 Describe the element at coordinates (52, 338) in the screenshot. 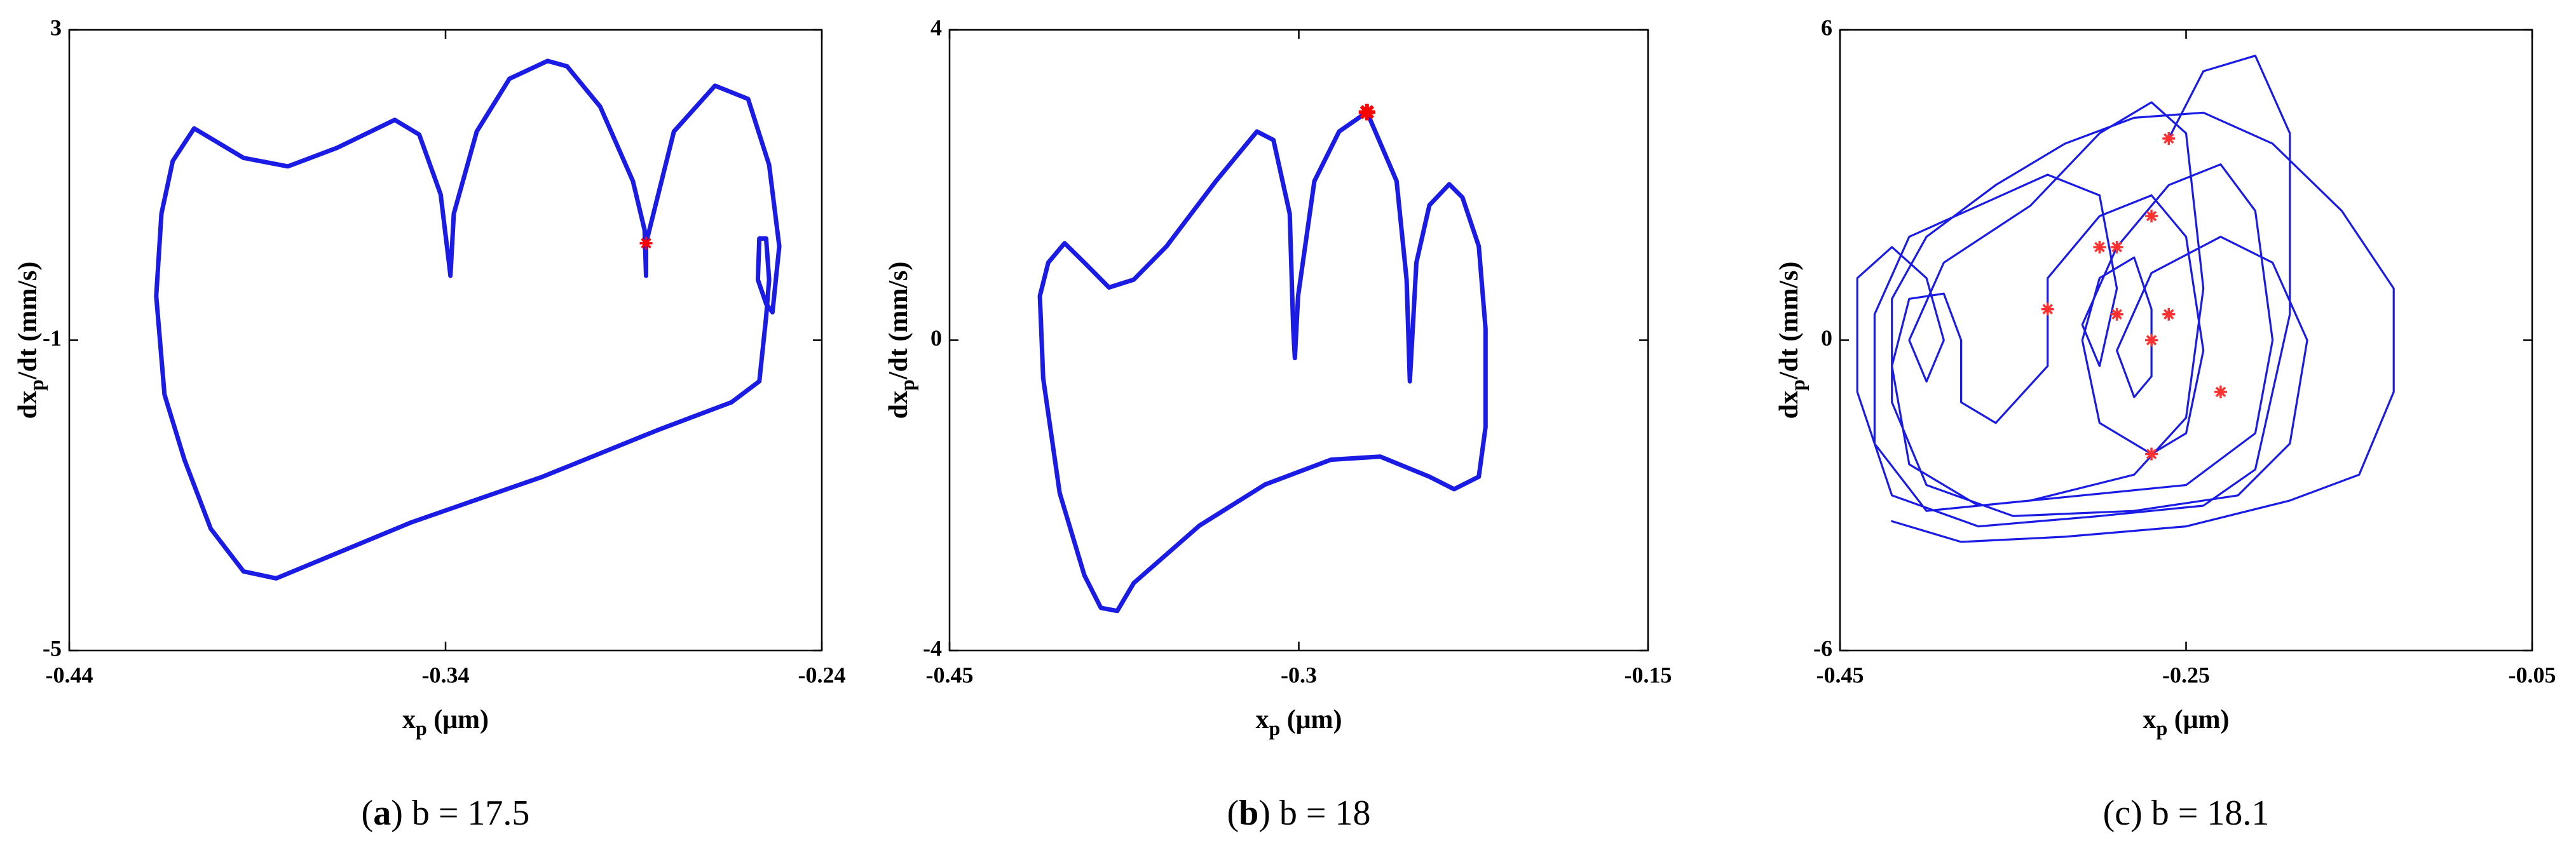

I see `y-tick-label: -1` at that location.